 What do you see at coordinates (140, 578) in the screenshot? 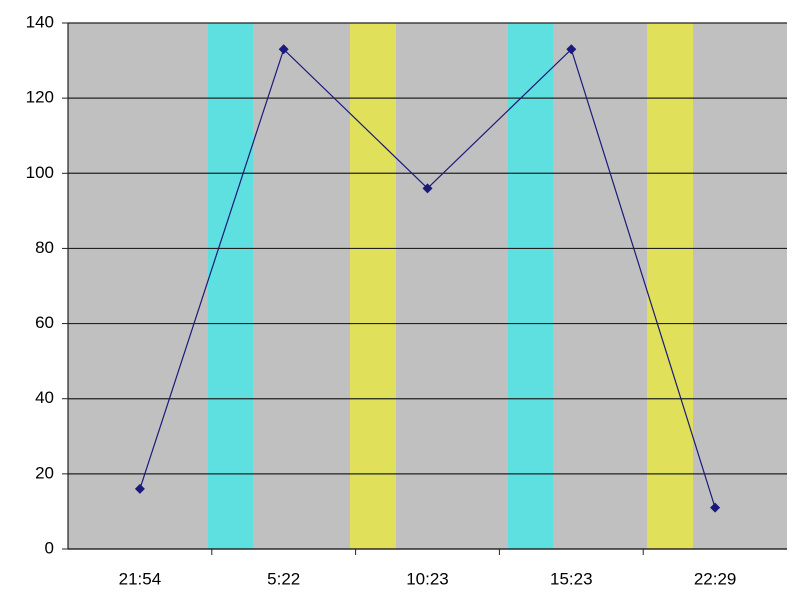
I see `x-tick-label: 21:54` at bounding box center [140, 578].